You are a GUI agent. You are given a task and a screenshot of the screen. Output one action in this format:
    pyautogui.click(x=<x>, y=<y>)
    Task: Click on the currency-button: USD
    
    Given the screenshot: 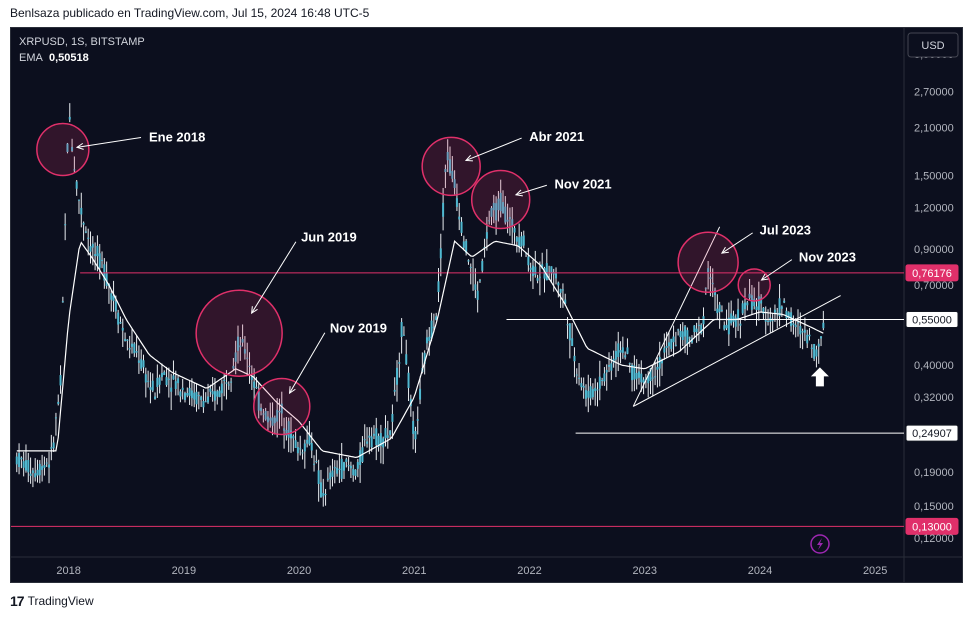 What is the action you would take?
    pyautogui.click(x=933, y=45)
    